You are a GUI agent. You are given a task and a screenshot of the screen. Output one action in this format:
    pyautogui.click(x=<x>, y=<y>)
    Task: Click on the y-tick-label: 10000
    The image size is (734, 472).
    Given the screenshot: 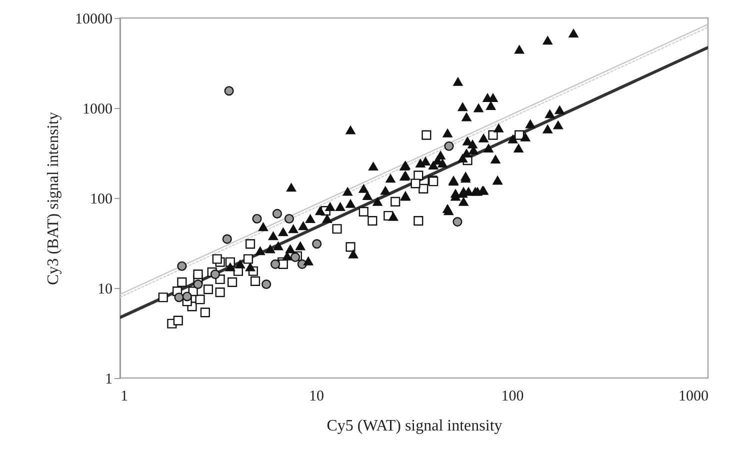 What is the action you would take?
    pyautogui.click(x=93, y=20)
    